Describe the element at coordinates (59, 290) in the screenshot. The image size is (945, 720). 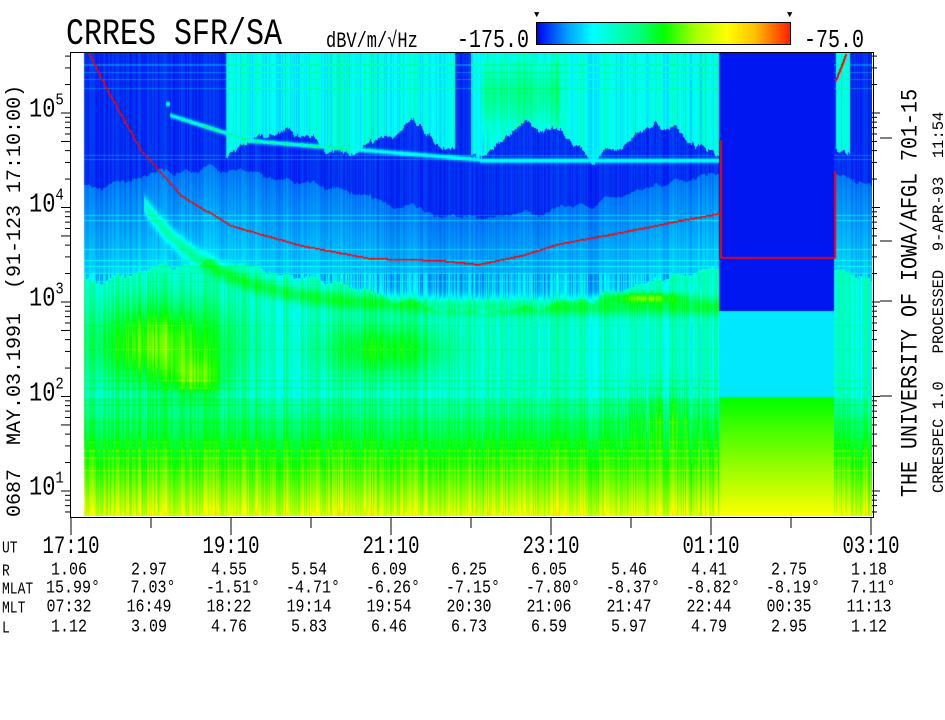
I see `y-tick-exponent: 3` at that location.